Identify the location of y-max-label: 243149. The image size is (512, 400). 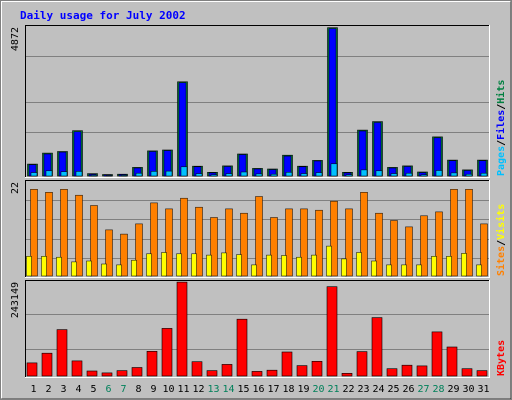
(15, 300).